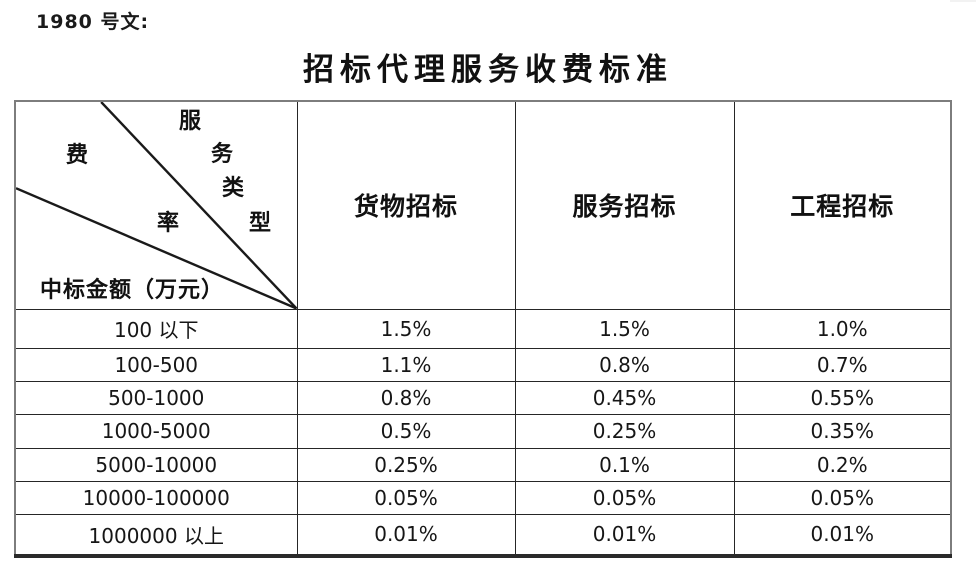 This screenshot has height=581, width=976. I want to click on corner-label-service-type-char: 类, so click(233, 187).